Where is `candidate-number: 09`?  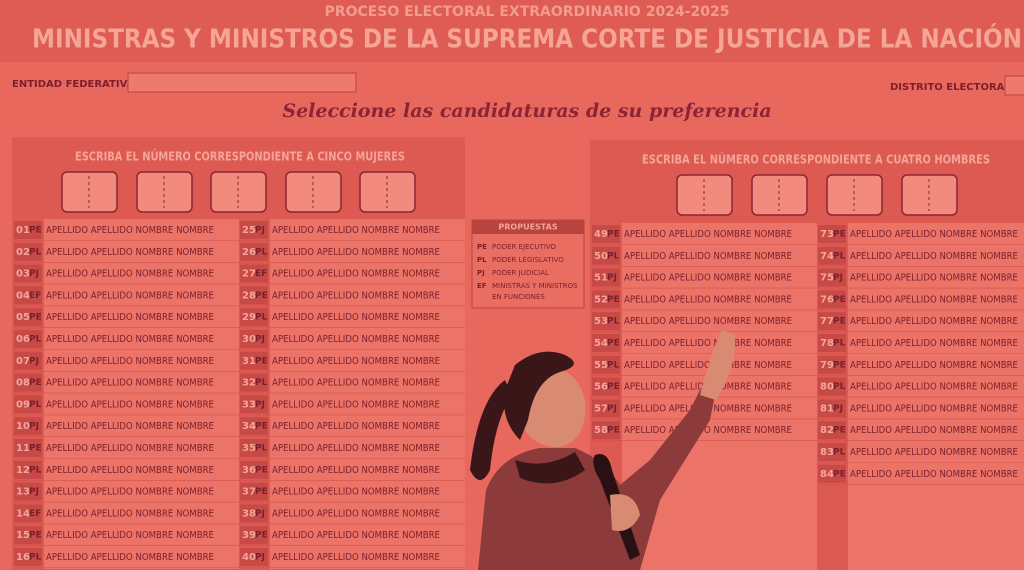 candidate-number: 09 is located at coordinates (23, 404).